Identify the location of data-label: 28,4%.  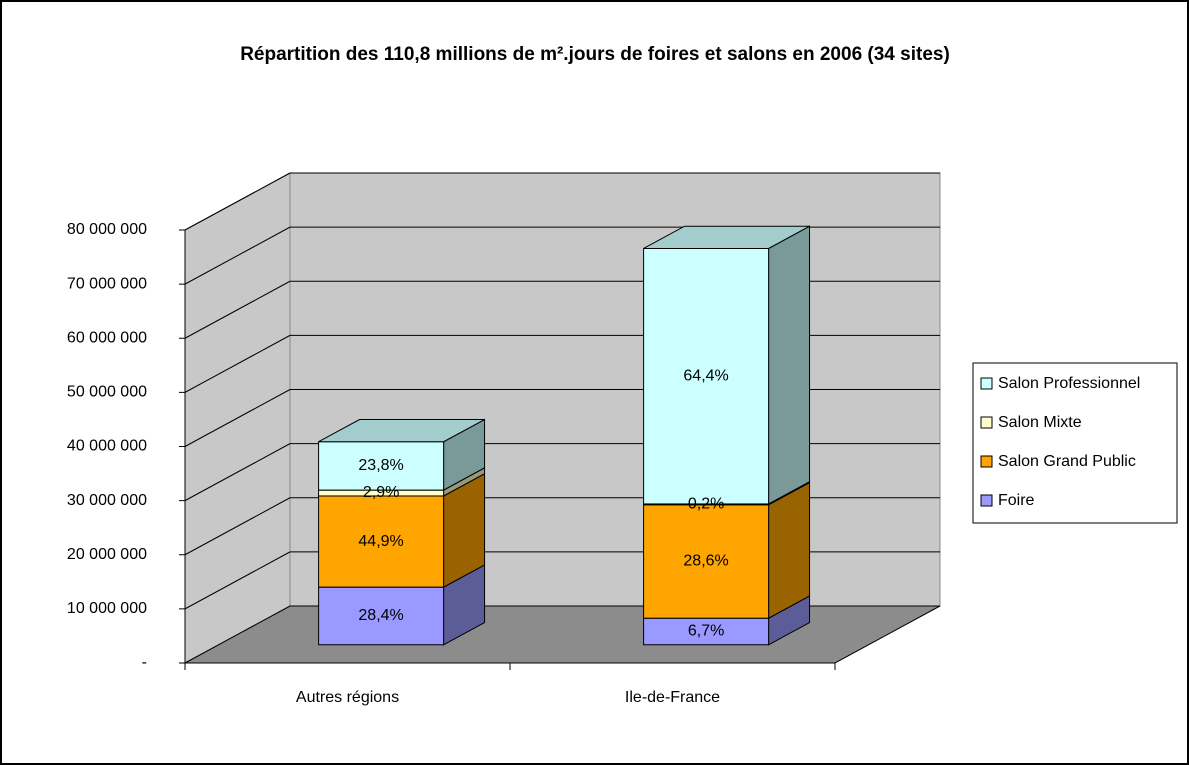
(380, 615).